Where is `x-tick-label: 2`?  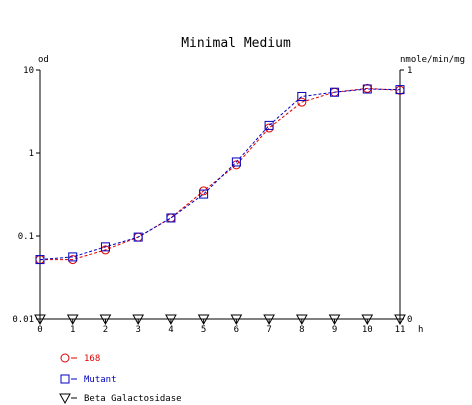
x-tick-label: 2 is located at coordinates (105, 330).